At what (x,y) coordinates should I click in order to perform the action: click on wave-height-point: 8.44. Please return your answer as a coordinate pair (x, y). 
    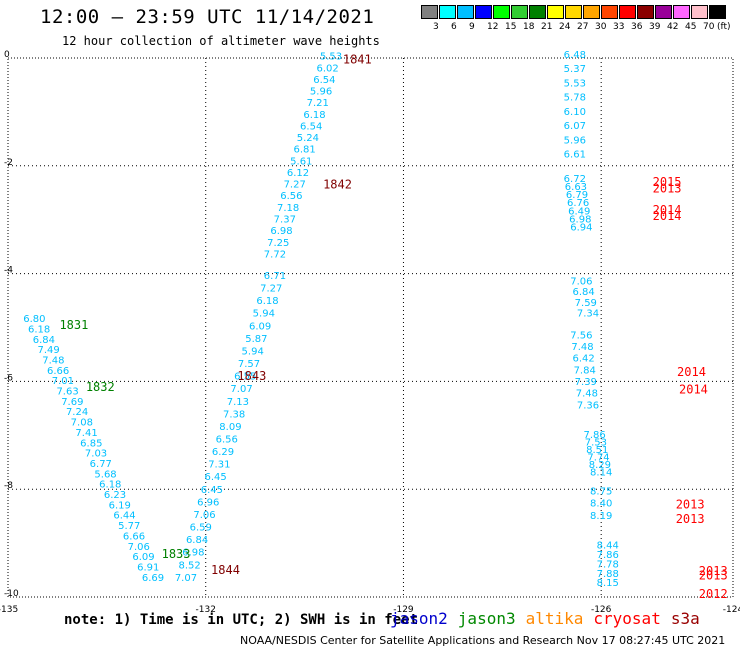
    Looking at the image, I should click on (608, 545).